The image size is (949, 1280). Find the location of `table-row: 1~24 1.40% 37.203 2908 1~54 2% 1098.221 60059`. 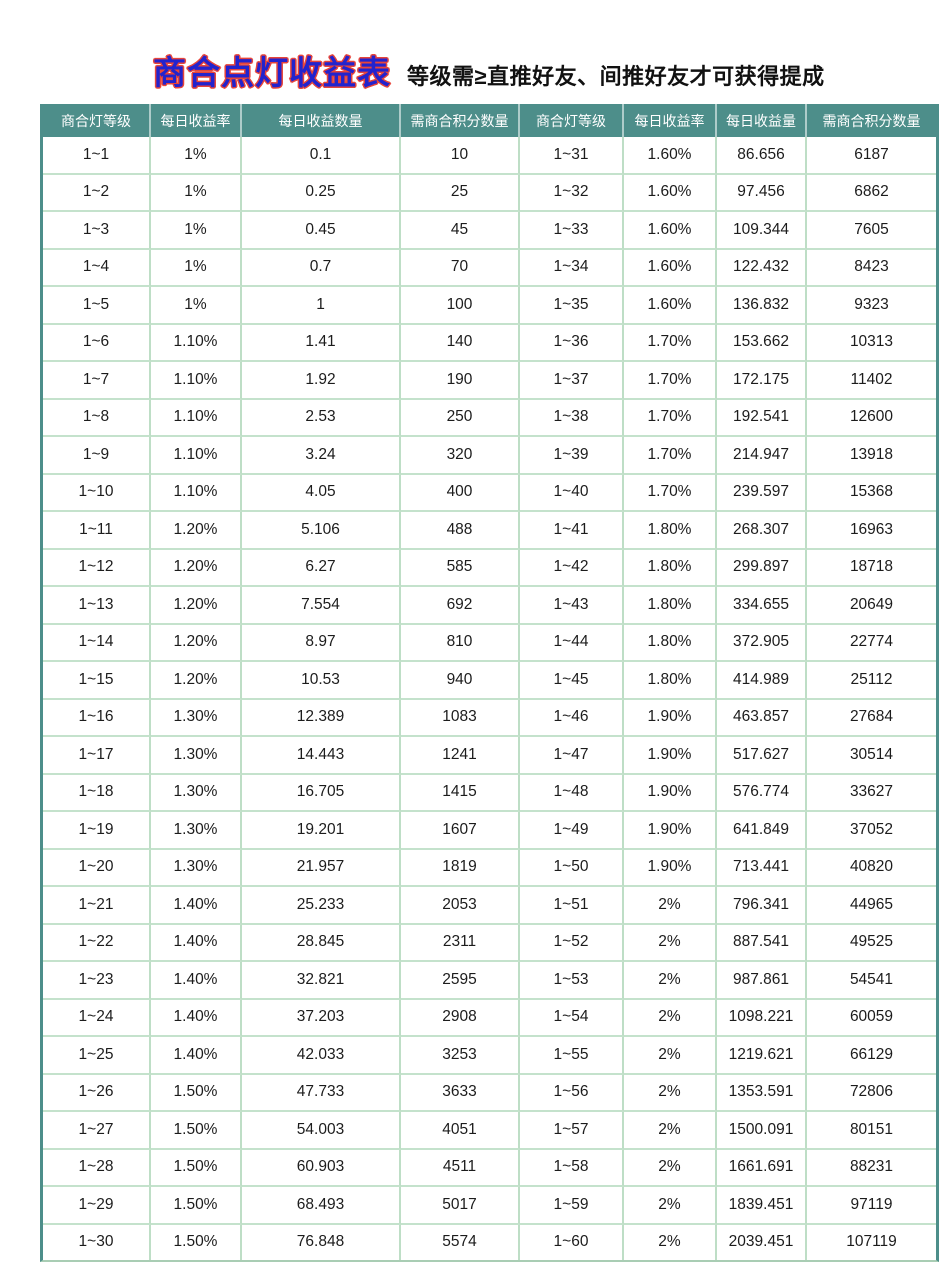

table-row: 1~24 1.40% 37.203 2908 1~54 2% 1098.221 60059 is located at coordinates (489, 1018).